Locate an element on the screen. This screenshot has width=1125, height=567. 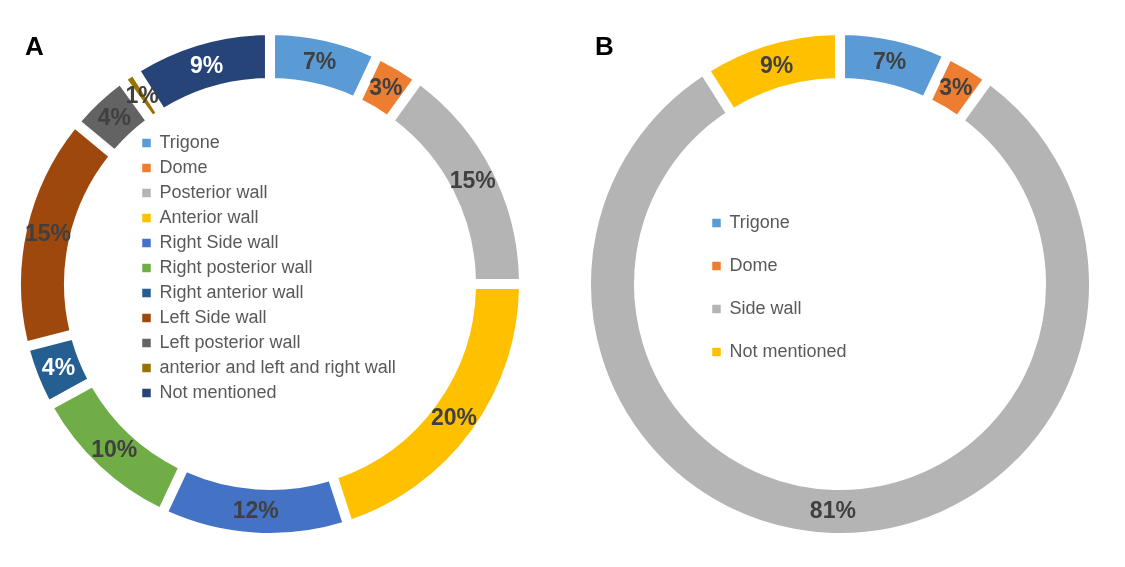
data-label: 12% is located at coordinates (255, 510).